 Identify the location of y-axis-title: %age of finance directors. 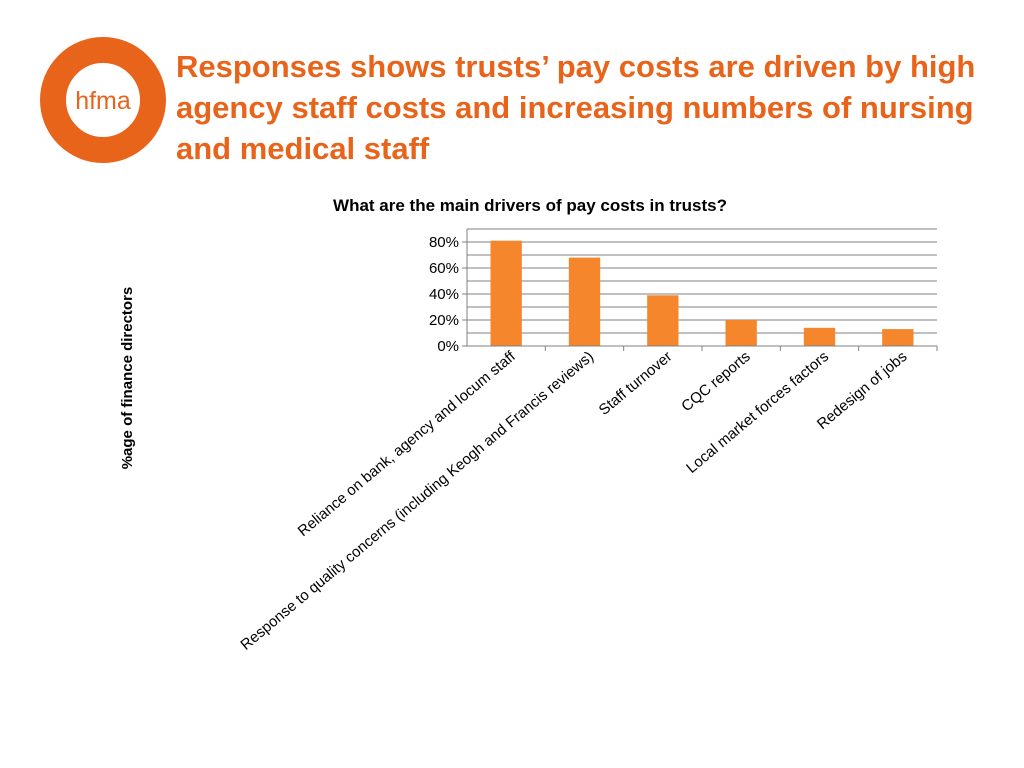
(127, 378).